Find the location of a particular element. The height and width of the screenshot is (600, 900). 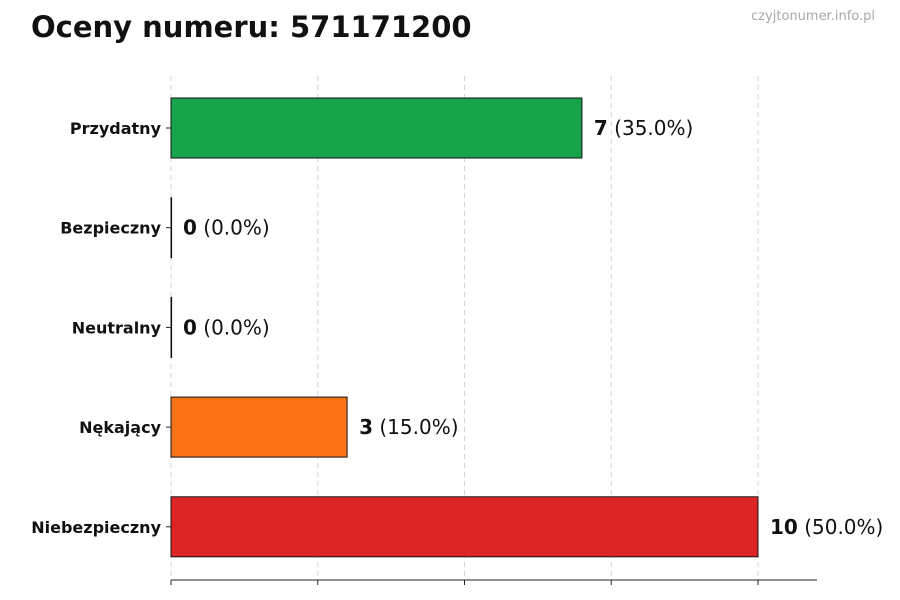

value-label: 7 (35.0%) is located at coordinates (643, 128).